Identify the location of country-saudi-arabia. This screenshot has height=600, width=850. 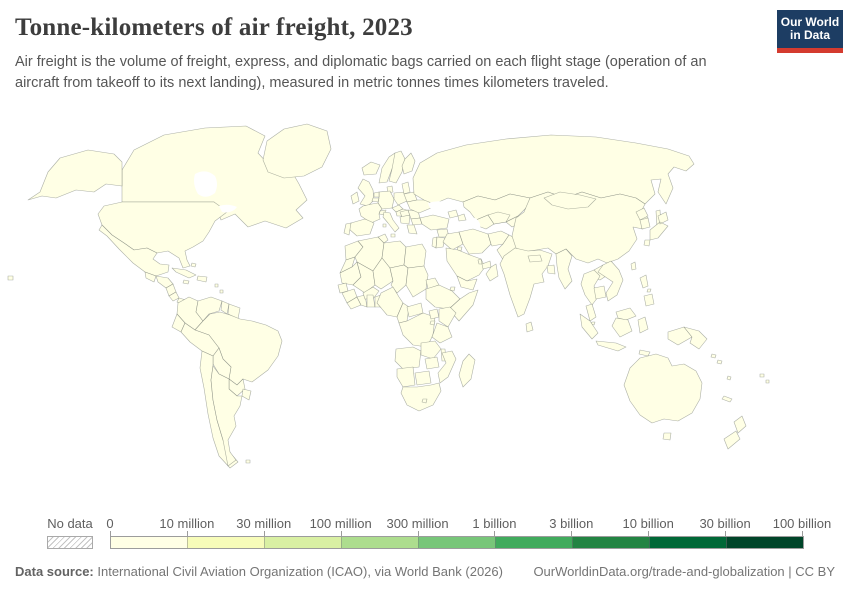
(465, 264).